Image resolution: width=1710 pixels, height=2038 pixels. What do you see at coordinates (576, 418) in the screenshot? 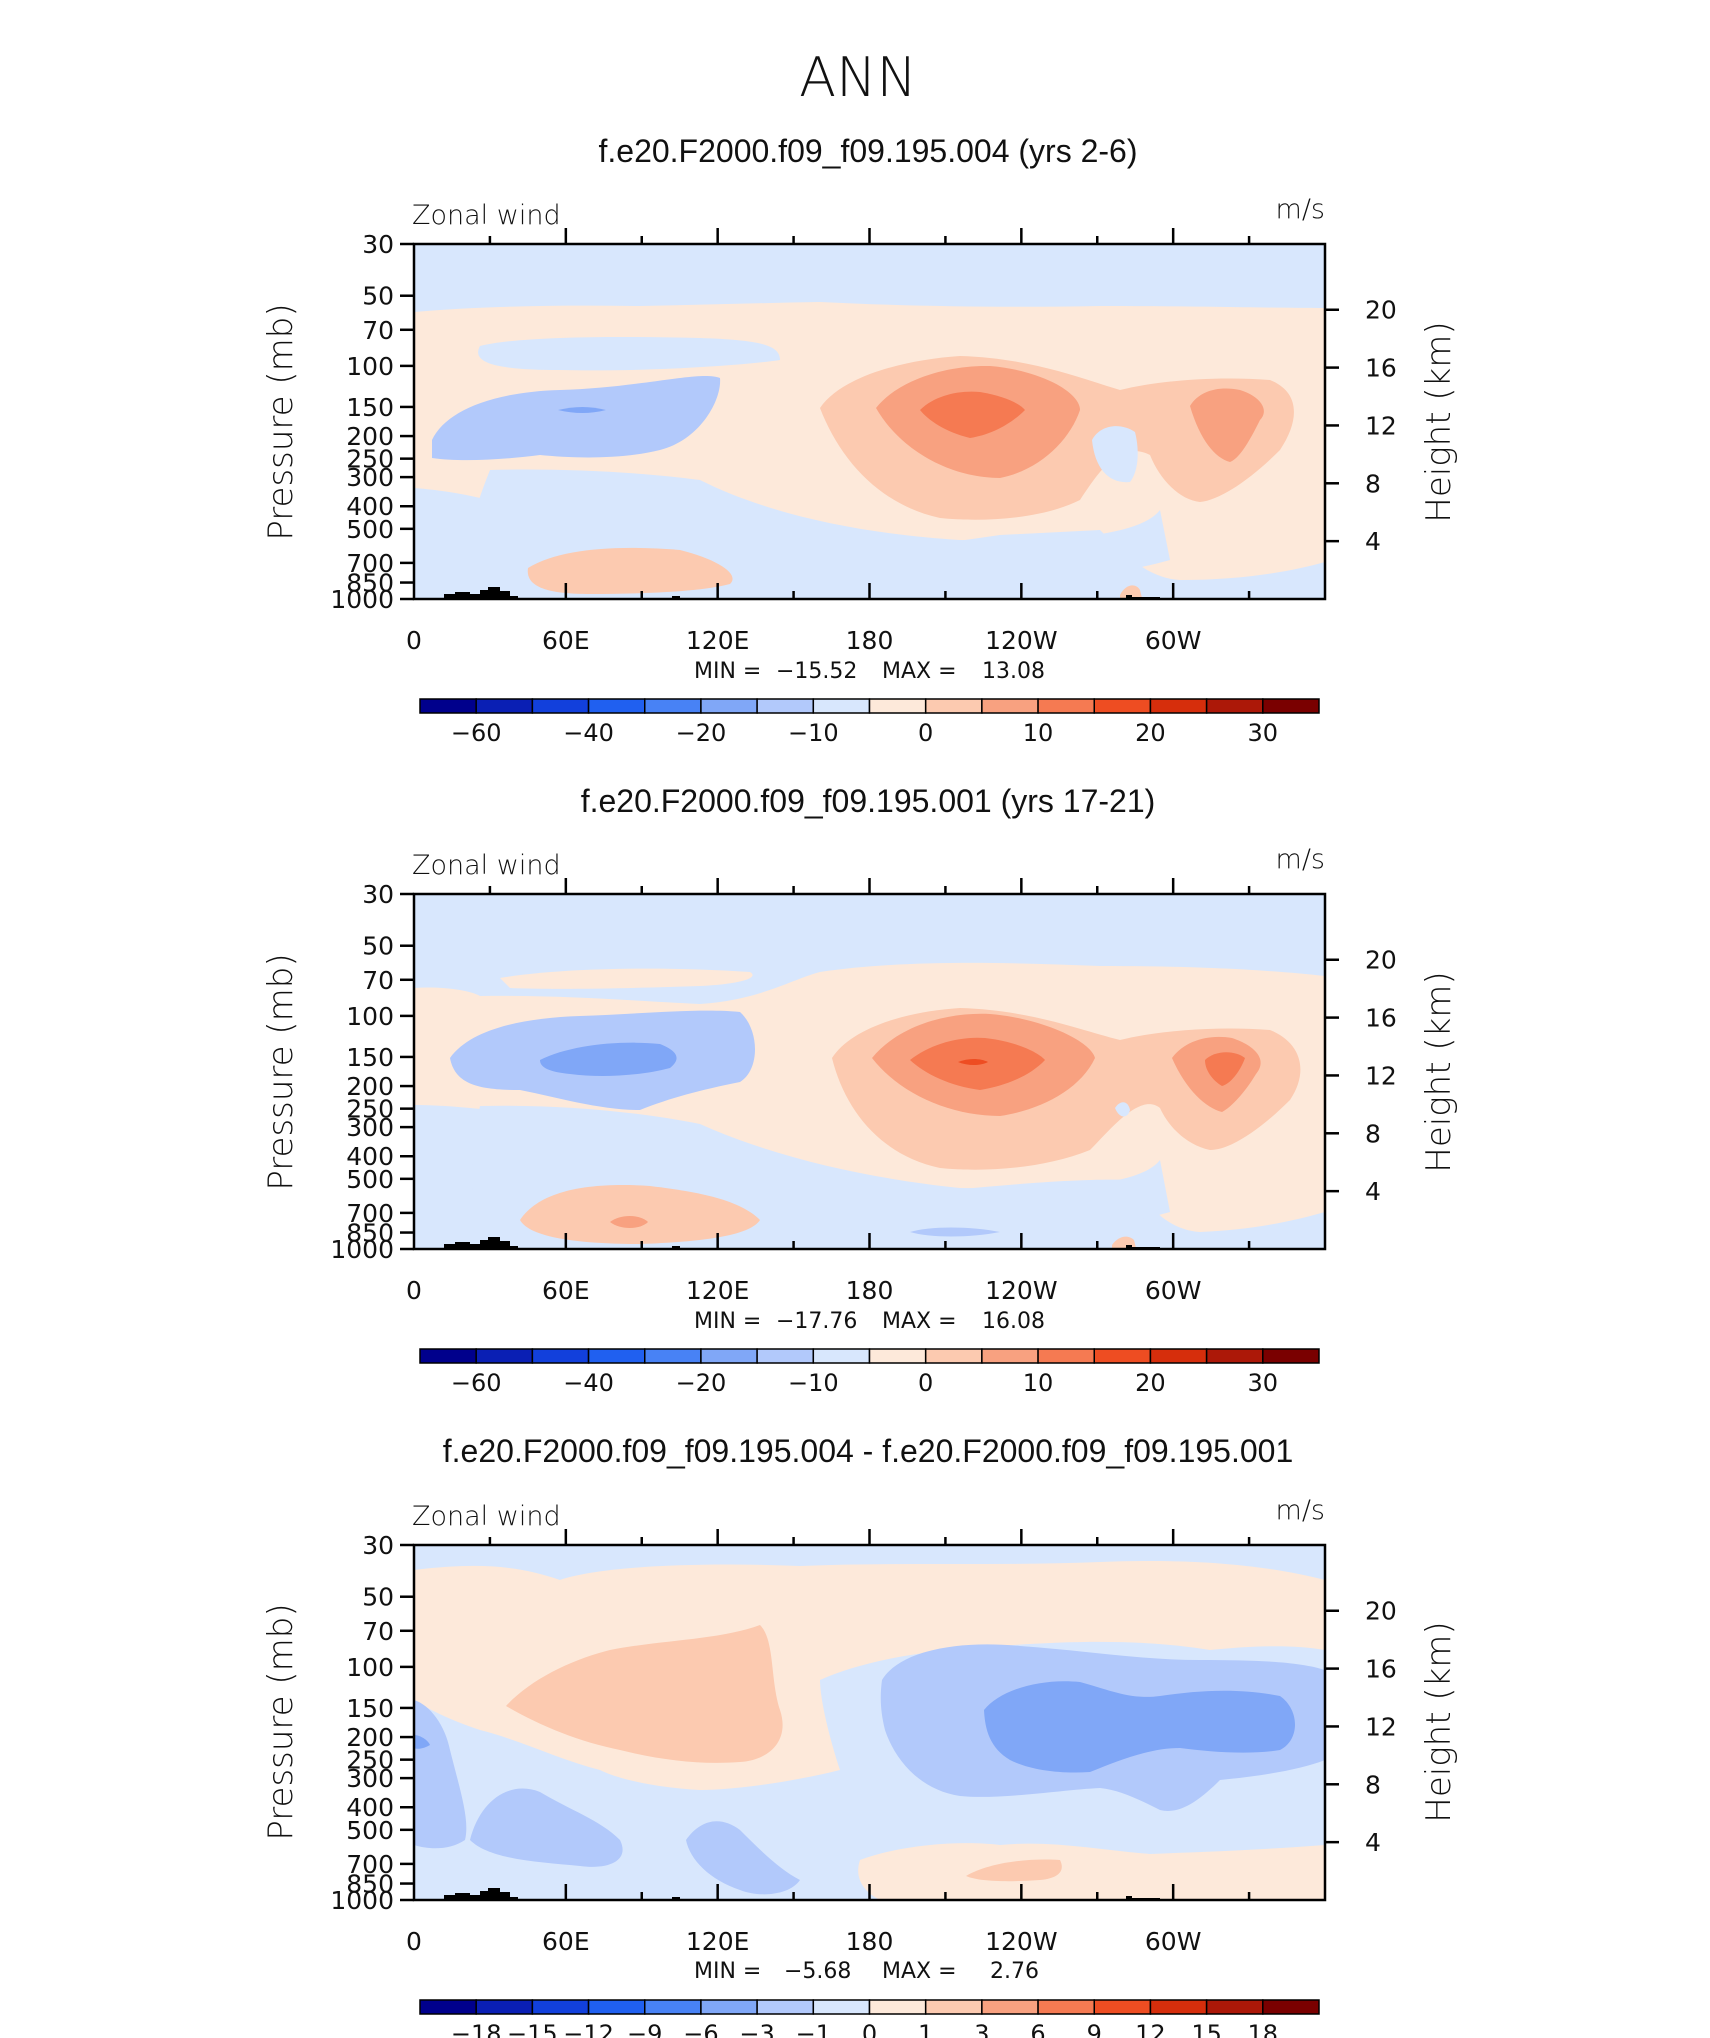
I see `fill-negative-core` at bounding box center [576, 418].